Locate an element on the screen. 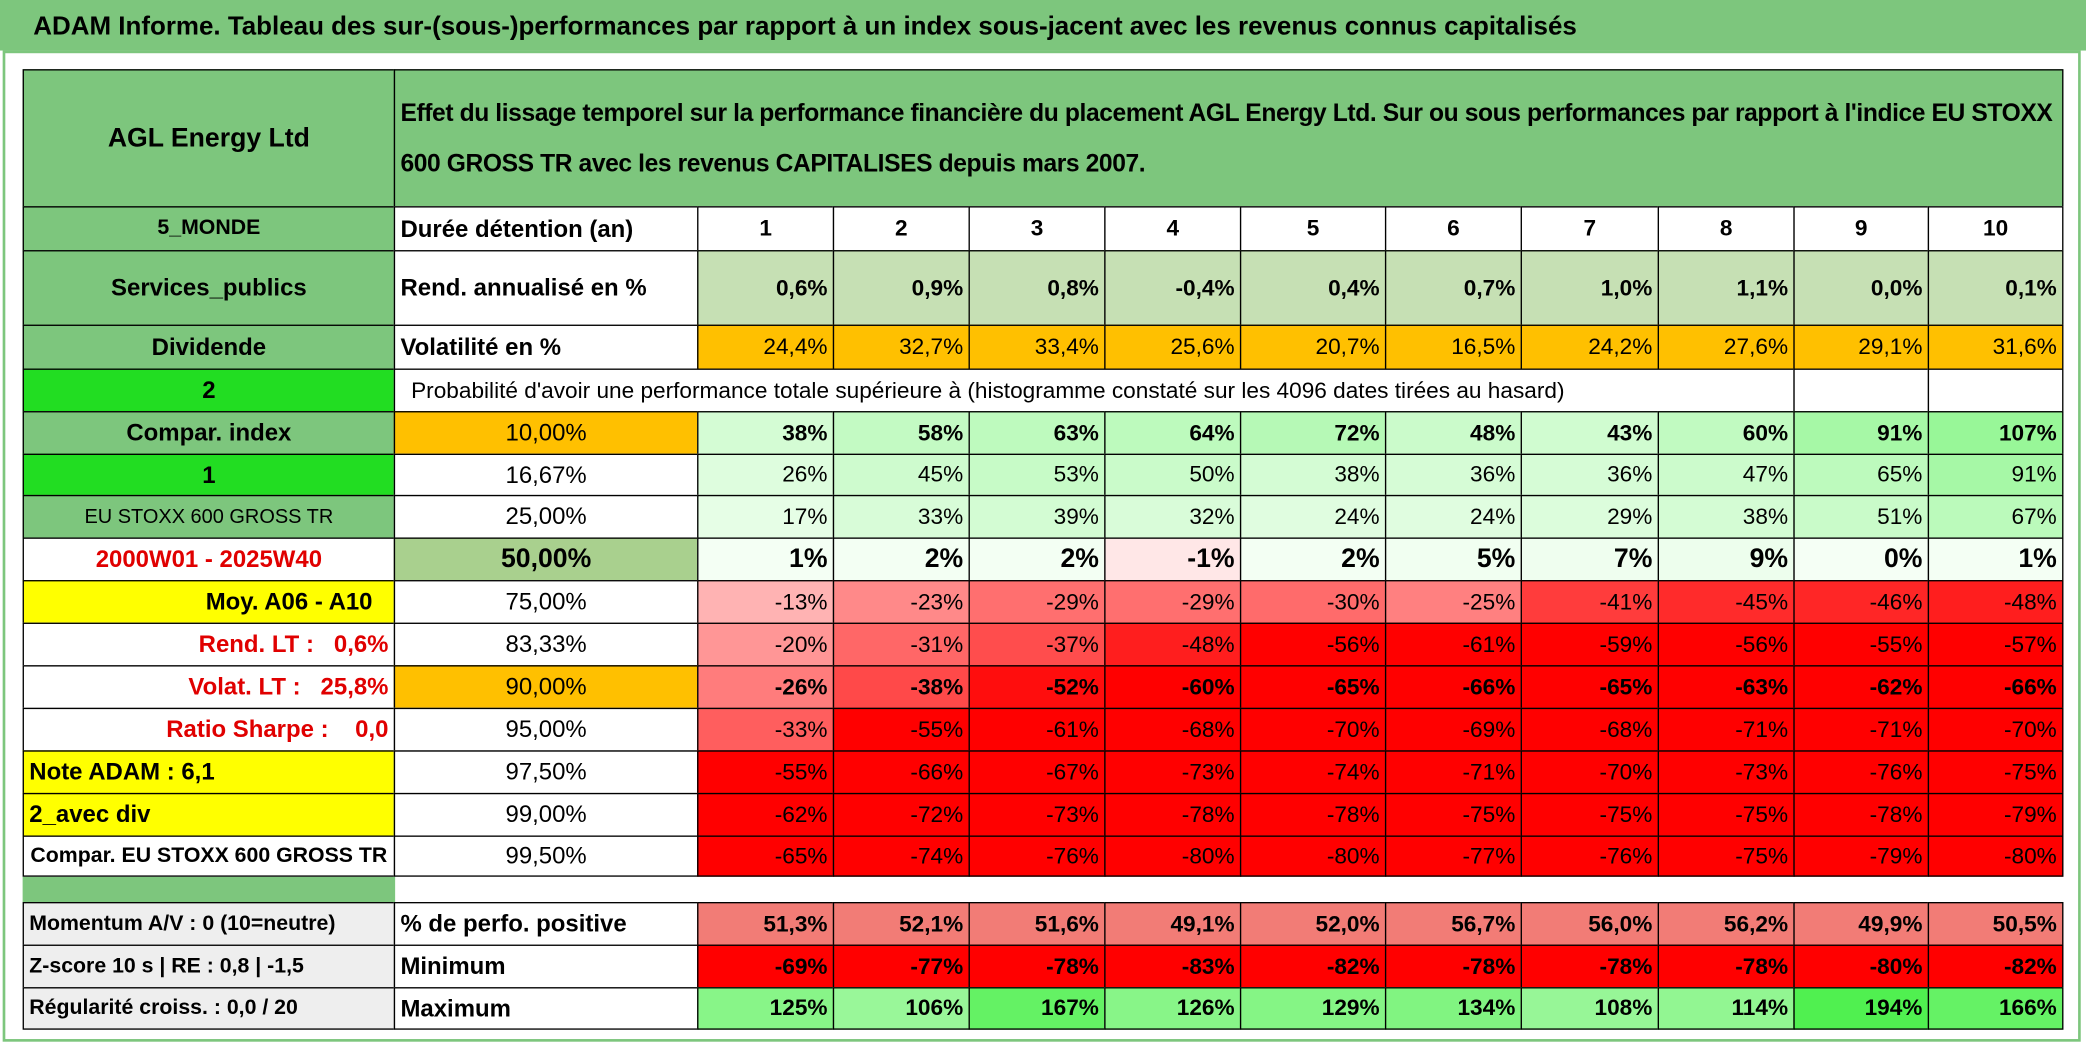 This screenshot has height=1044, width=2086. value-cell: 7% is located at coordinates (1590, 559).